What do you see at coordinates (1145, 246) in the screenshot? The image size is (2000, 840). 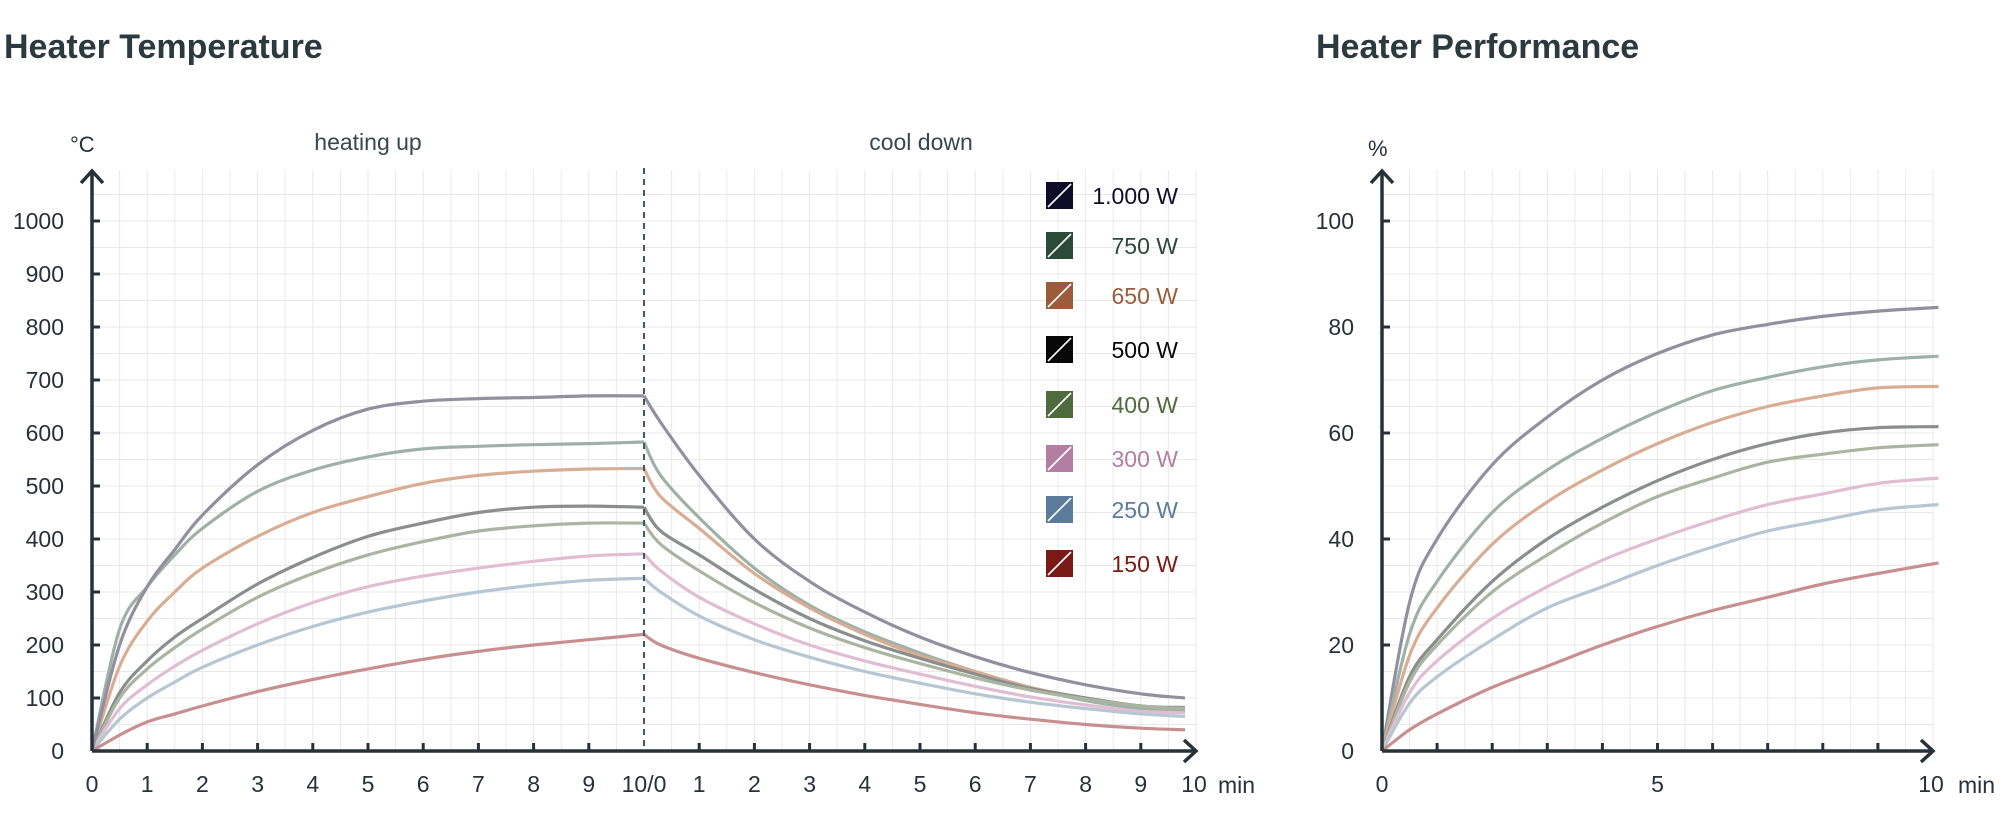 I see `legend-label: 750 W` at bounding box center [1145, 246].